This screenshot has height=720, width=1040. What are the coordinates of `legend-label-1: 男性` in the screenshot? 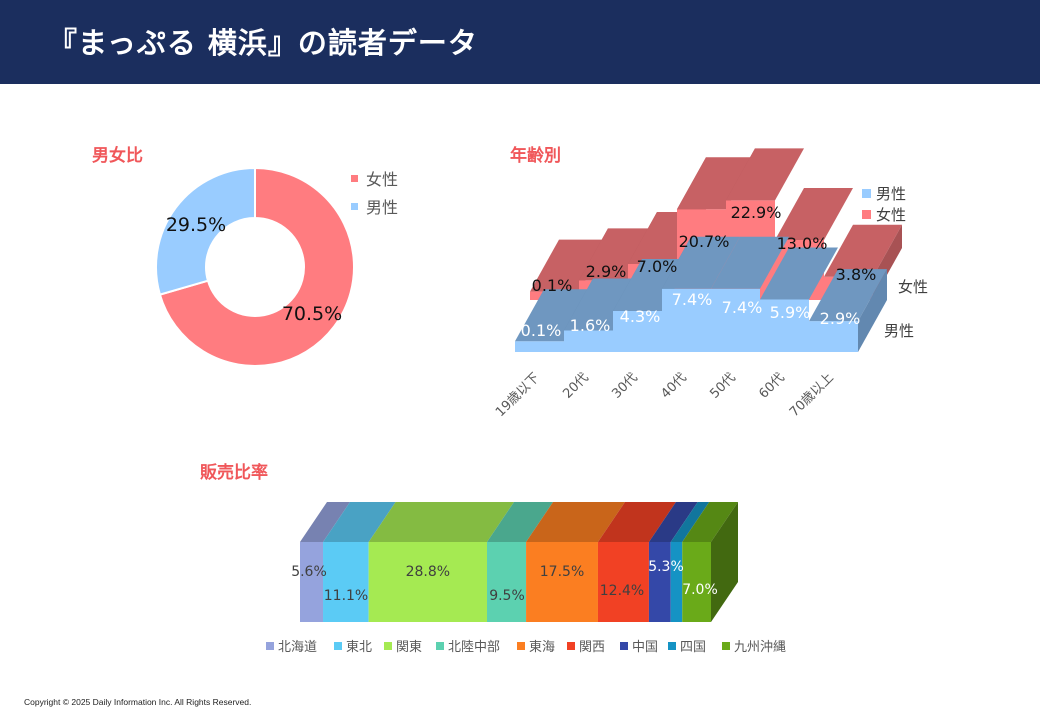 It's located at (382, 207).